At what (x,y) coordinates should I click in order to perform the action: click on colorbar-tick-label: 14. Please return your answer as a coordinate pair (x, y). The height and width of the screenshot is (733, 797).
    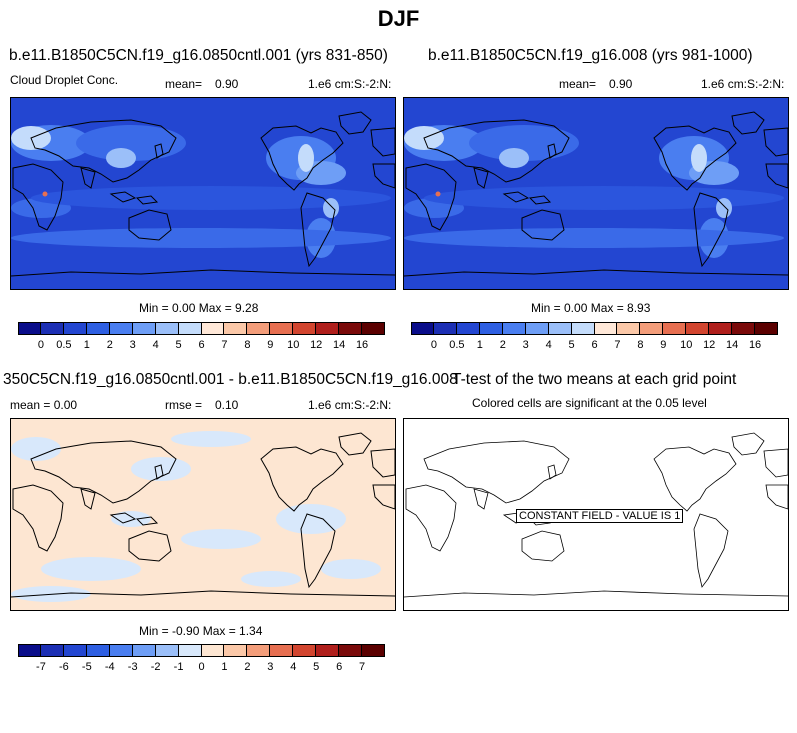
    Looking at the image, I should click on (339, 345).